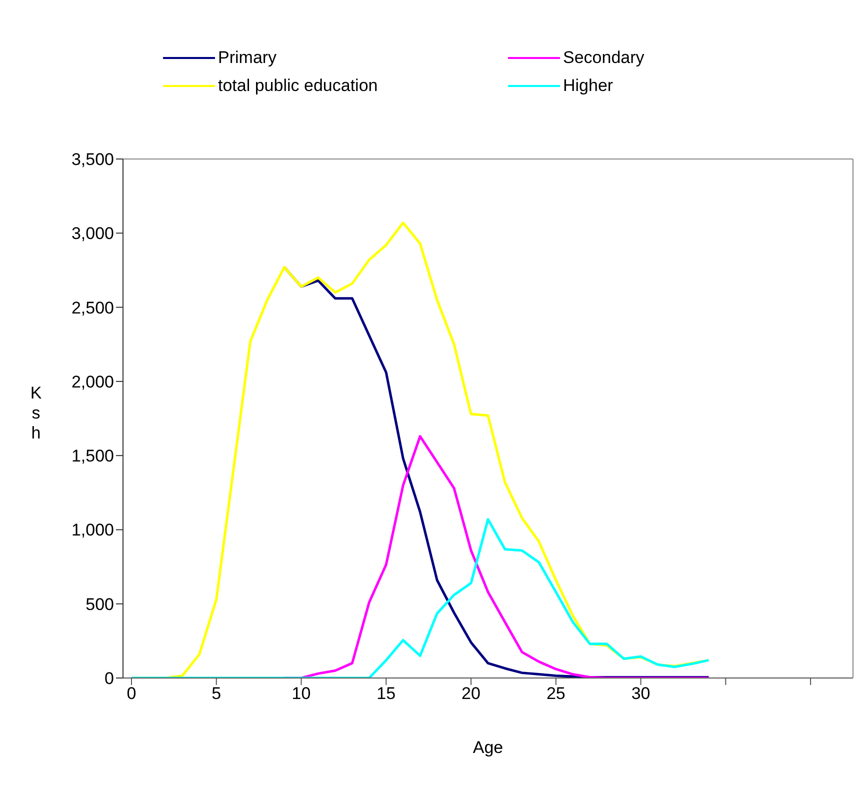  I want to click on legend-label: Higher, so click(588, 86).